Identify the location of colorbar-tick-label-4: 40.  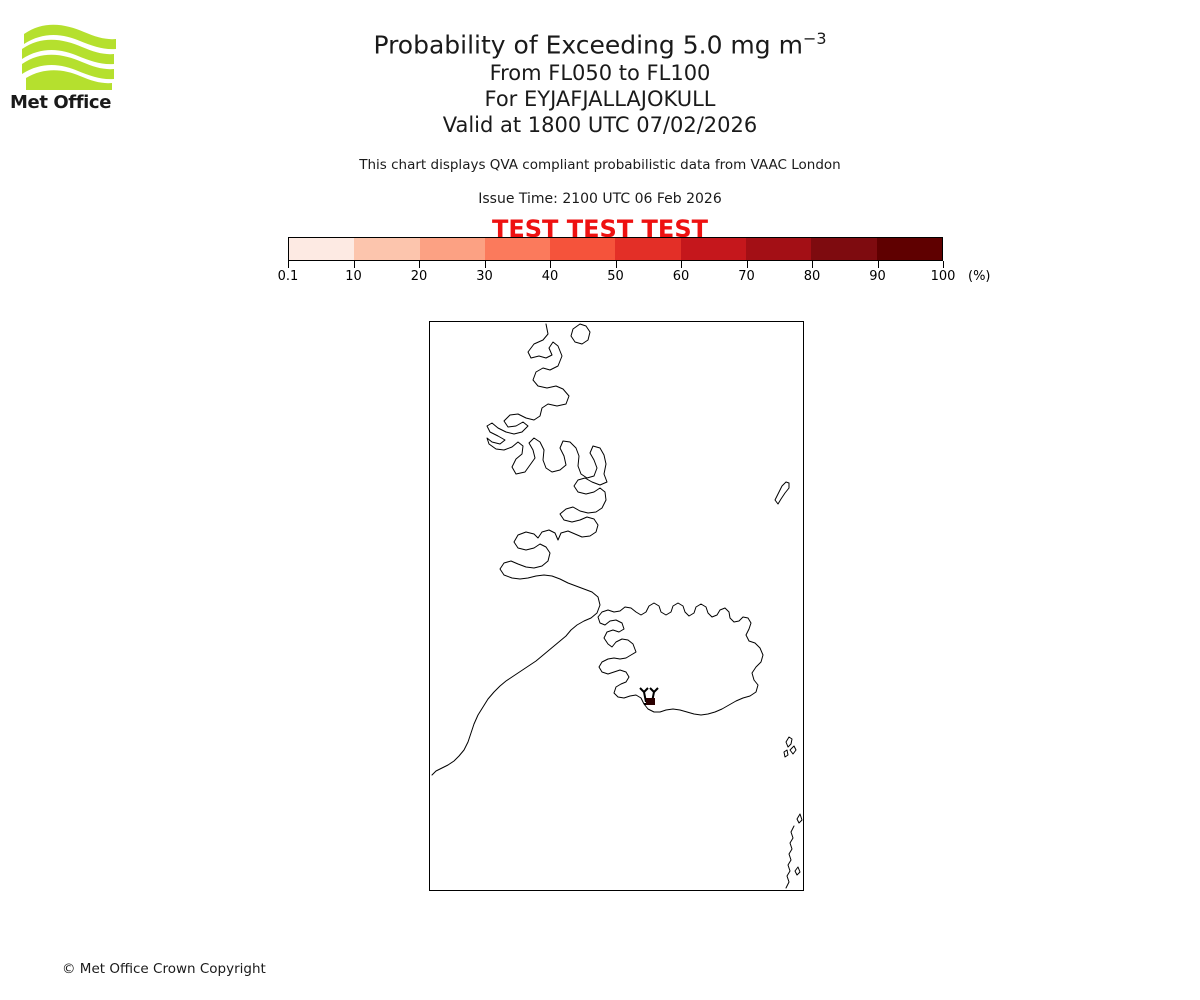
(550, 276).